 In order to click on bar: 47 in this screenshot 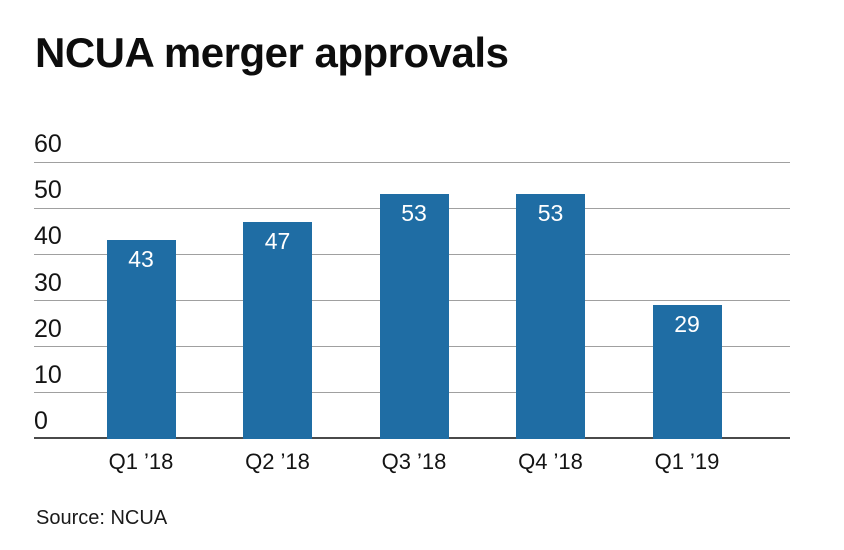, I will do `click(277, 330)`.